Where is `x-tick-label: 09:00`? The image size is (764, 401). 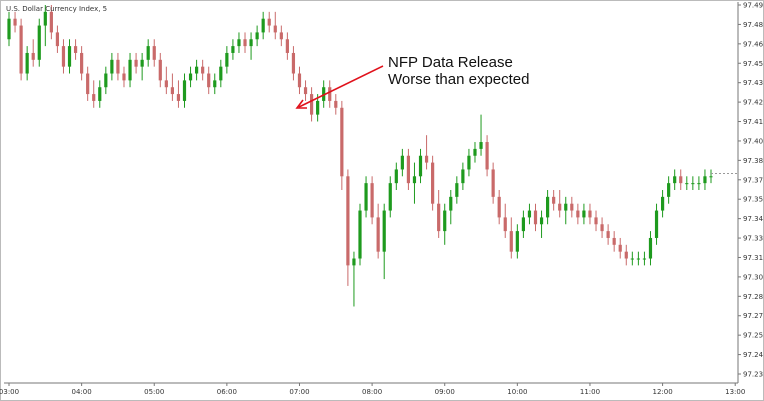 x-tick-label: 09:00 is located at coordinates (445, 392).